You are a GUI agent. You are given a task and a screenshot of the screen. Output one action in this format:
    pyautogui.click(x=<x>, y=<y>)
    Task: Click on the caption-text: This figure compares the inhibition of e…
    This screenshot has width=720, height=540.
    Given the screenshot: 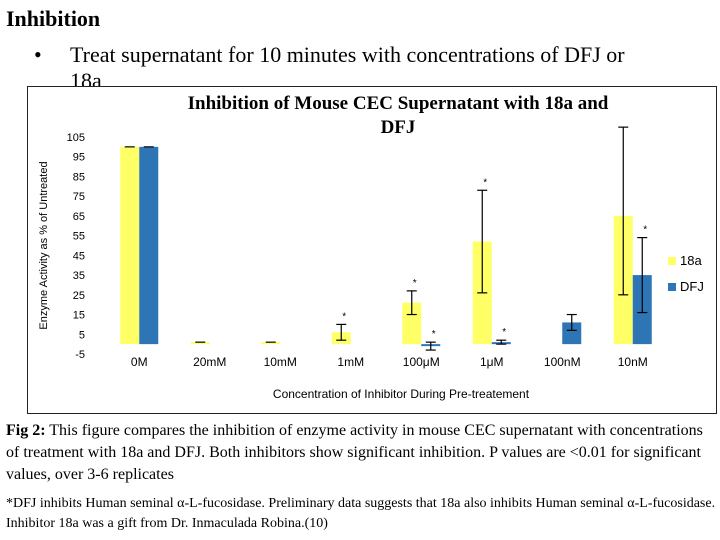 What is the action you would take?
    pyautogui.click(x=354, y=452)
    